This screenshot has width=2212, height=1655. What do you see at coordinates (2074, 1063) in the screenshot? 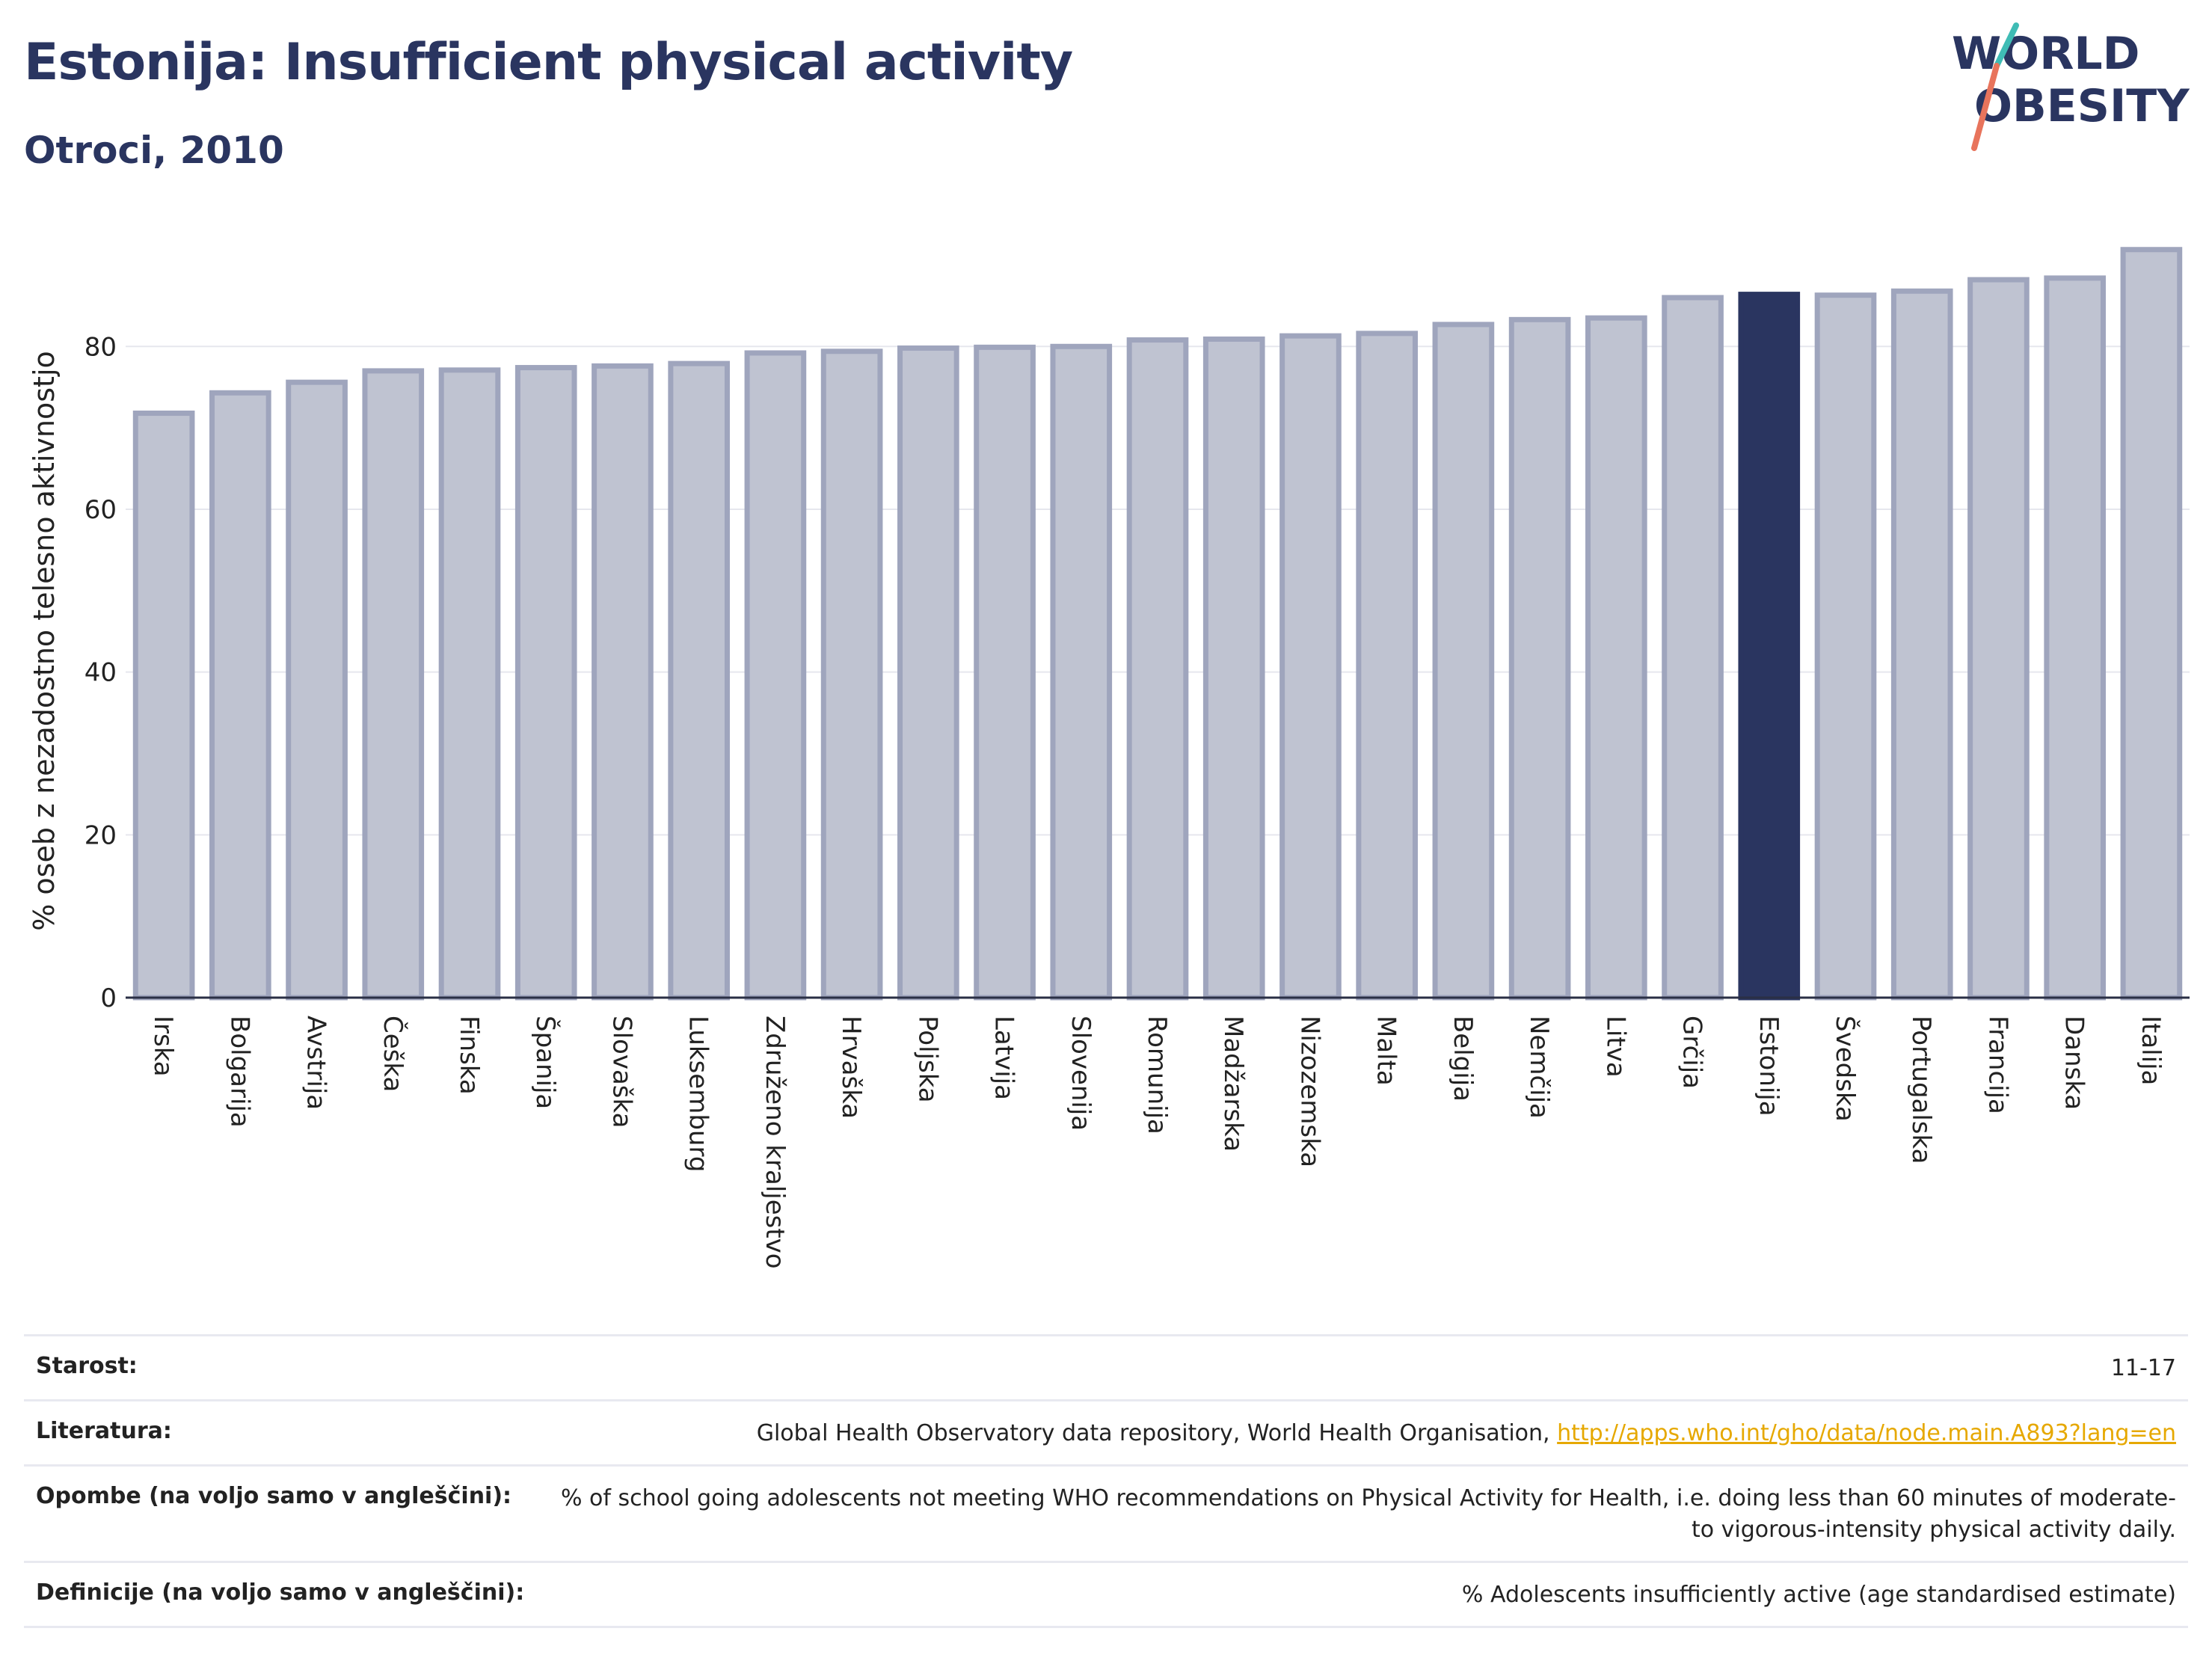
I see `x-tick-label: Danska` at bounding box center [2074, 1063].